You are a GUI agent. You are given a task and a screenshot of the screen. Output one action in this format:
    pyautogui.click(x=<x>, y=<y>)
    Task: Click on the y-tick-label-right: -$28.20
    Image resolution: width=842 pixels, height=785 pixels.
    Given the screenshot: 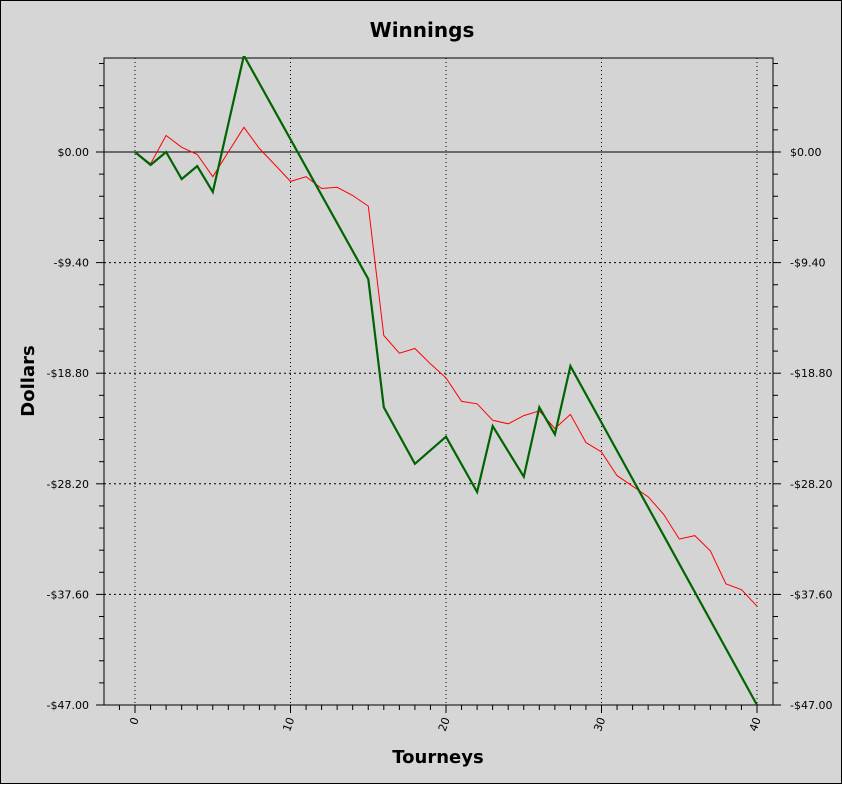 What is the action you would take?
    pyautogui.click(x=811, y=484)
    